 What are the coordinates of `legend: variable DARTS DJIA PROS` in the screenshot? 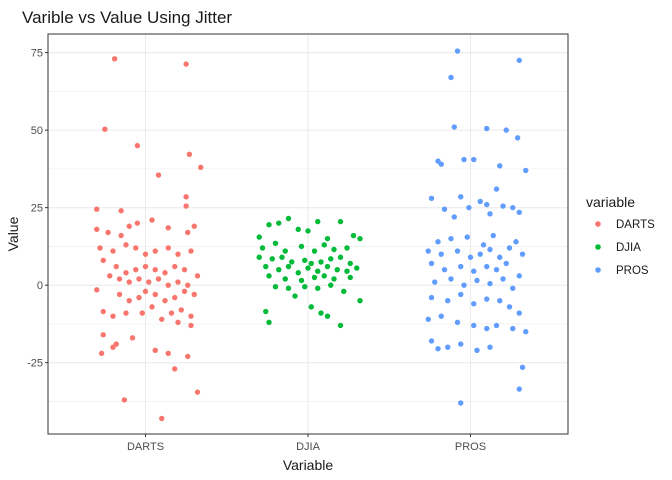 It's located at (620, 235).